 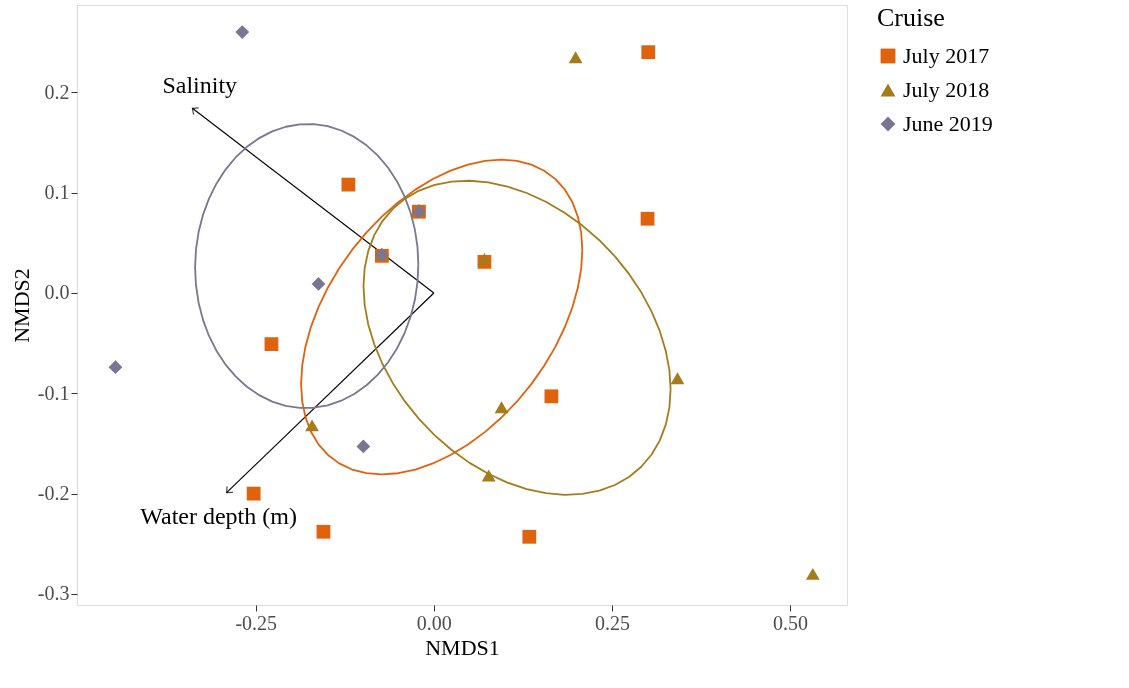 I want to click on series-label: Salinity, so click(x=200, y=85).